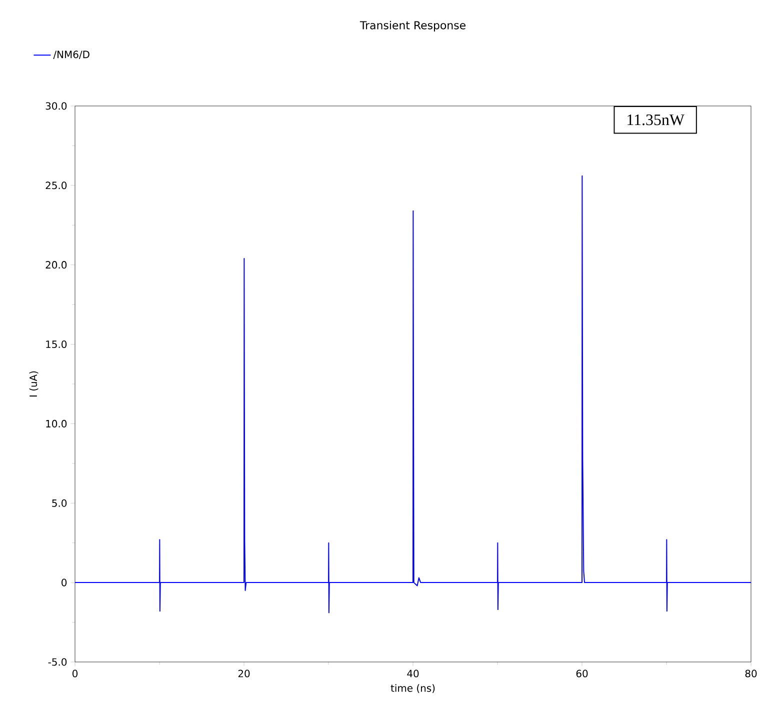 The width and height of the screenshot is (762, 721). Describe the element at coordinates (413, 26) in the screenshot. I see `chart-title: Transient Response` at that location.